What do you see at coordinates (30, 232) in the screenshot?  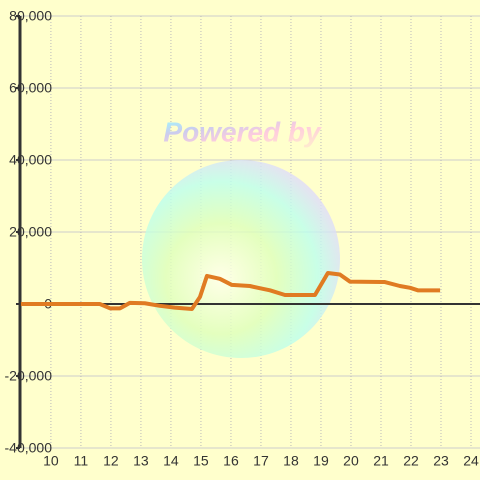 I see `y-tick-label: 20,000` at bounding box center [30, 232].